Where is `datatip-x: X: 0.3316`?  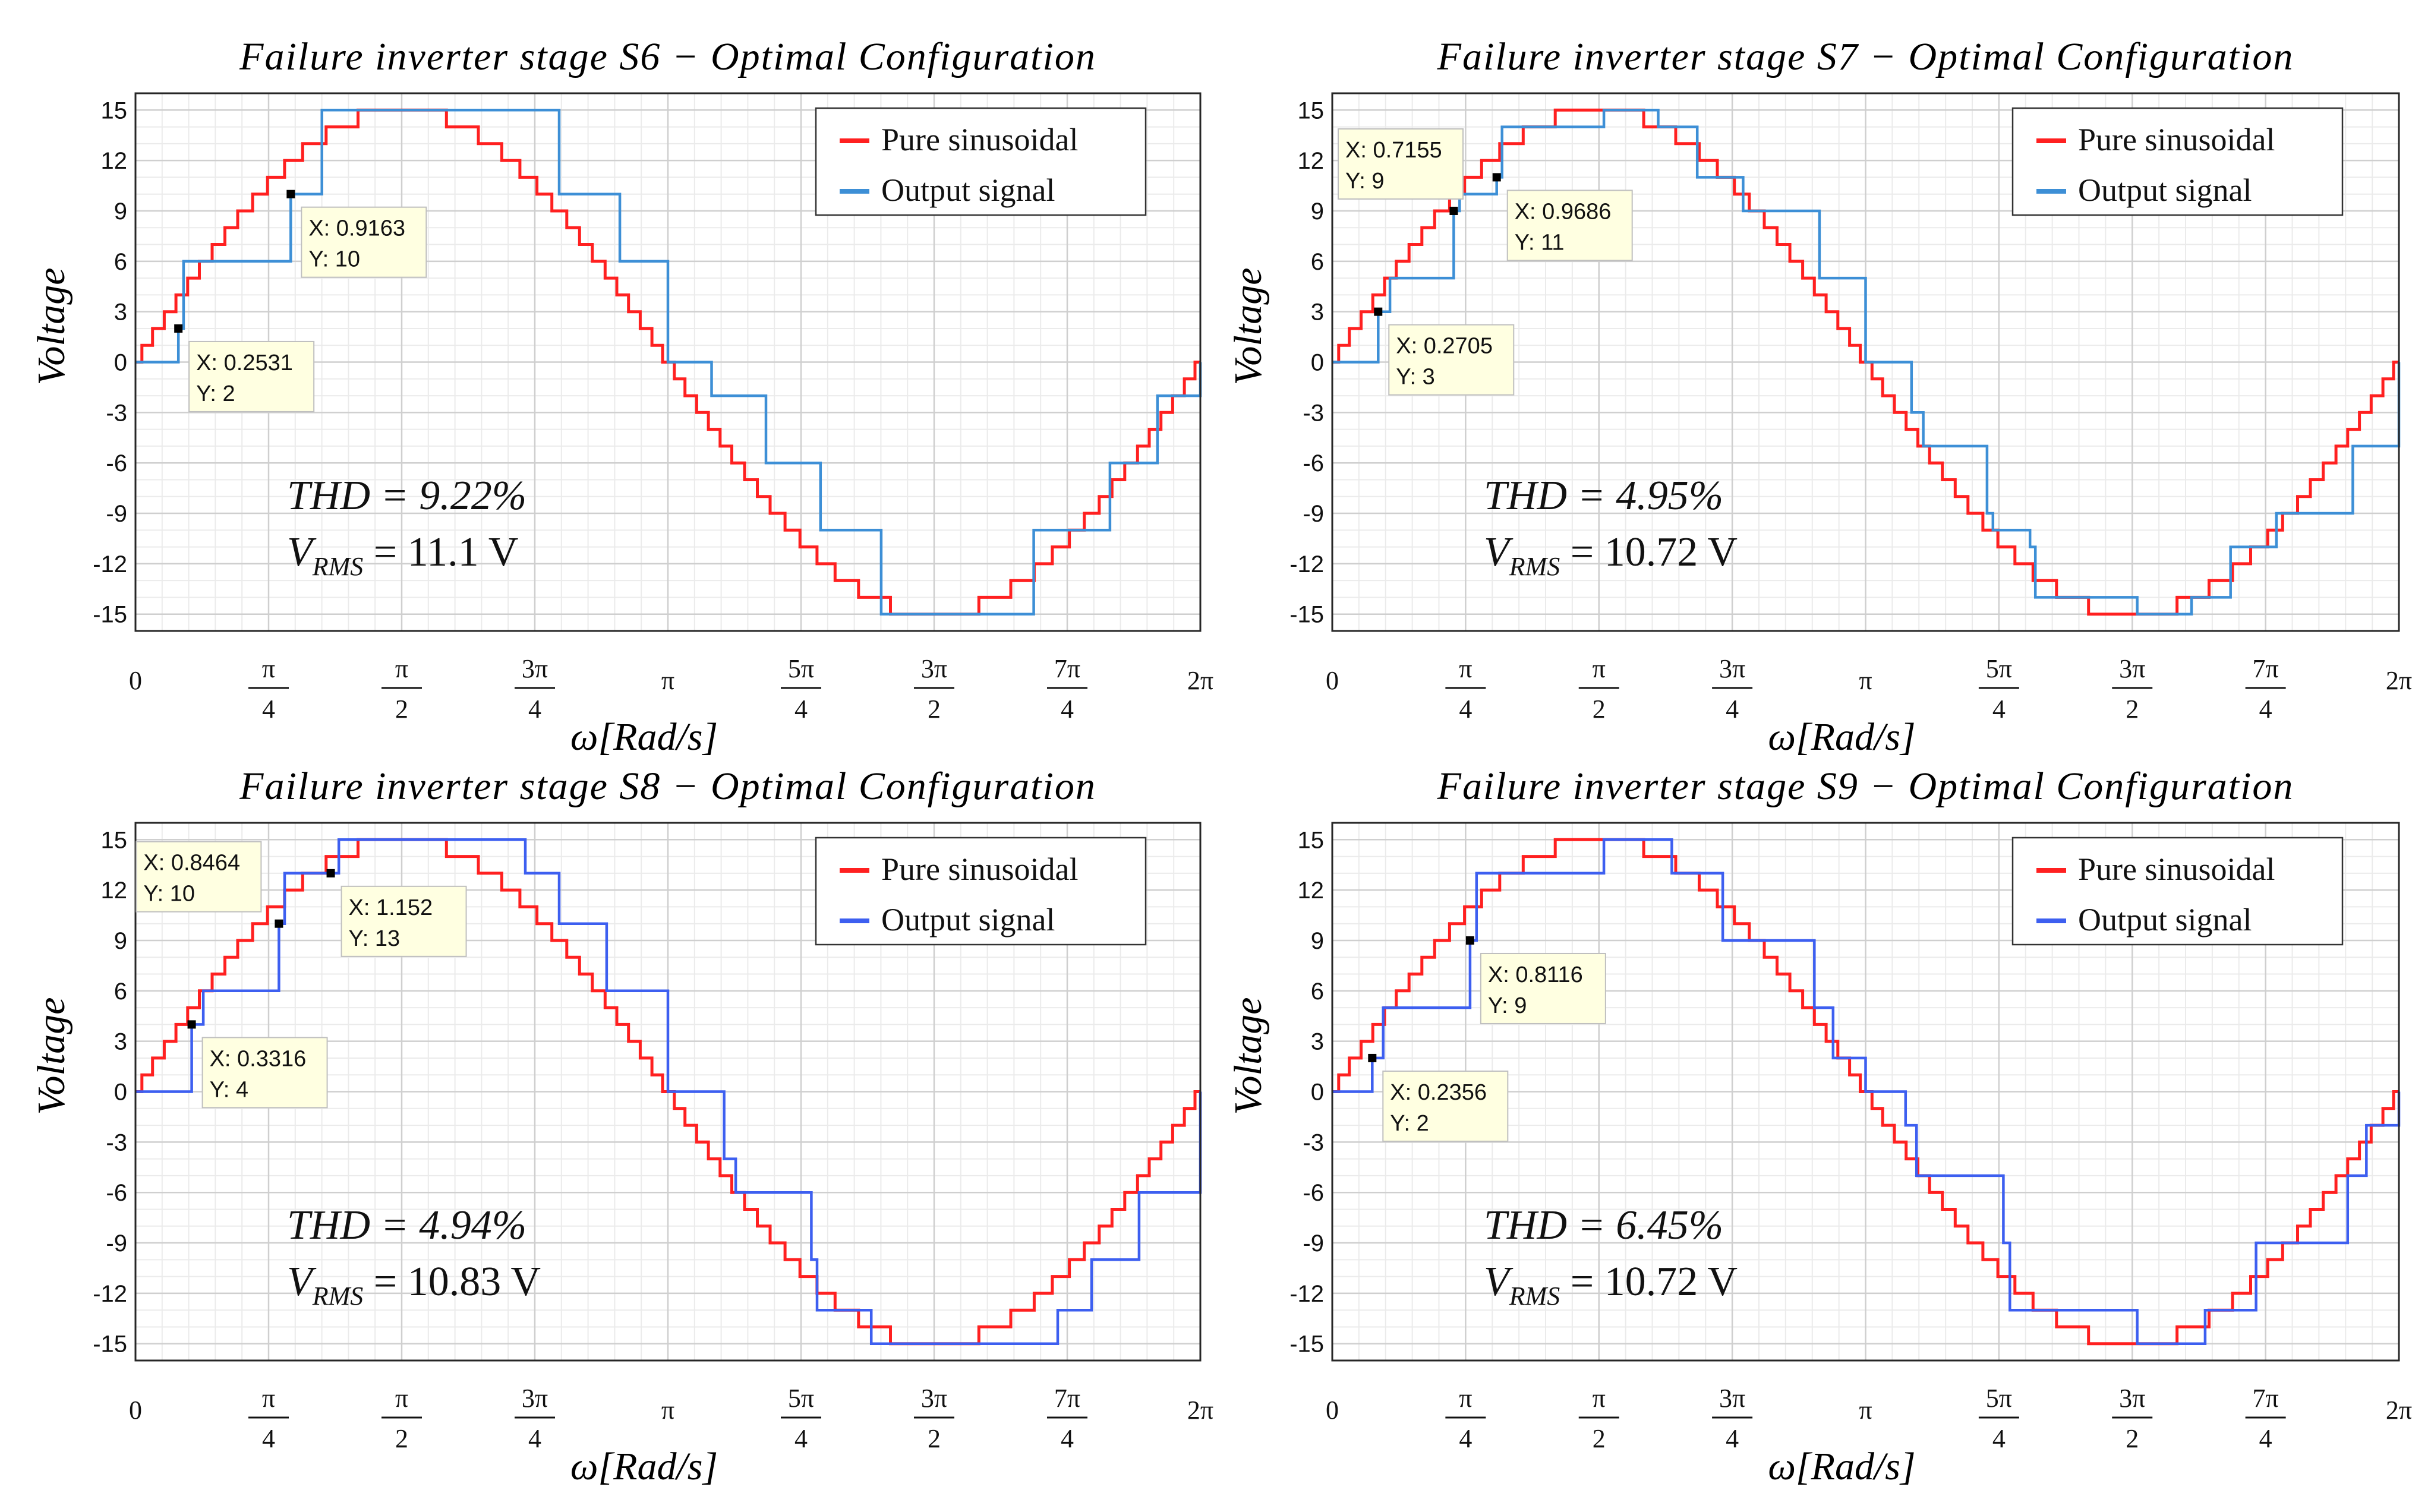 datatip-x: X: 0.3316 is located at coordinates (258, 1058).